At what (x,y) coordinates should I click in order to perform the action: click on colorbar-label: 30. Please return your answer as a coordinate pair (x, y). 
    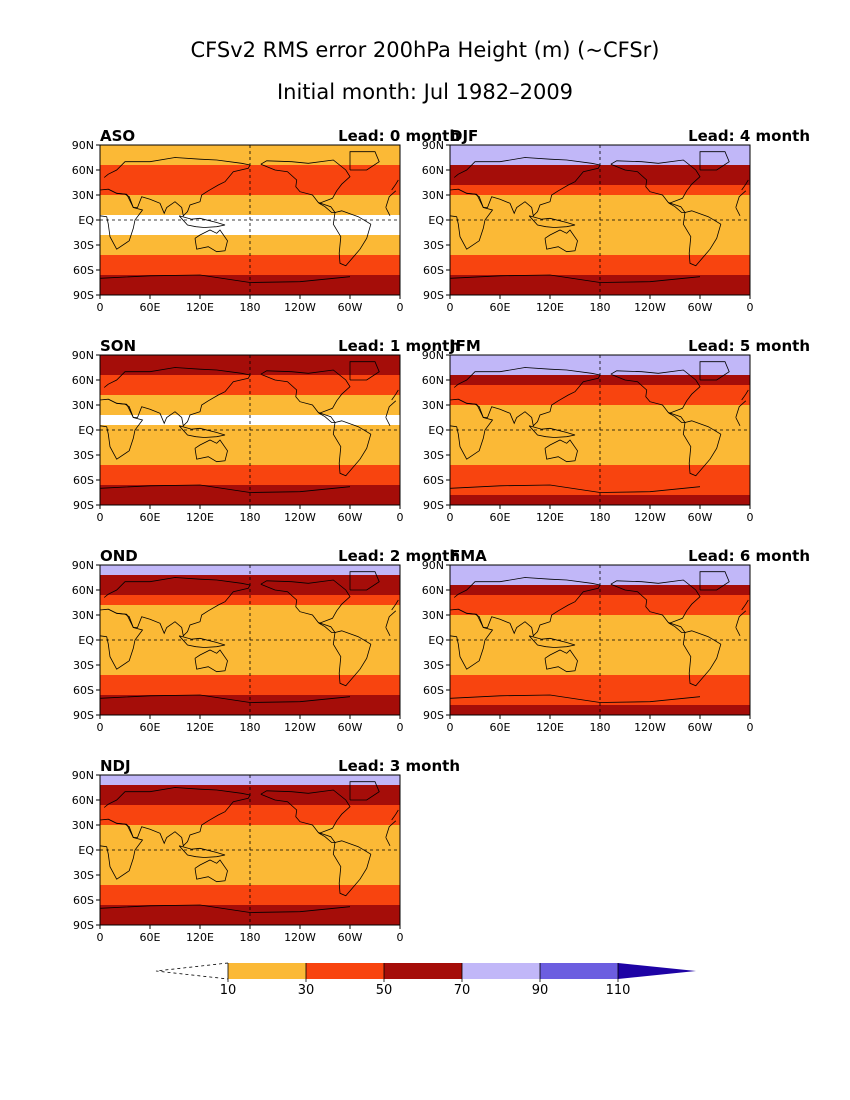
    Looking at the image, I should click on (306, 990).